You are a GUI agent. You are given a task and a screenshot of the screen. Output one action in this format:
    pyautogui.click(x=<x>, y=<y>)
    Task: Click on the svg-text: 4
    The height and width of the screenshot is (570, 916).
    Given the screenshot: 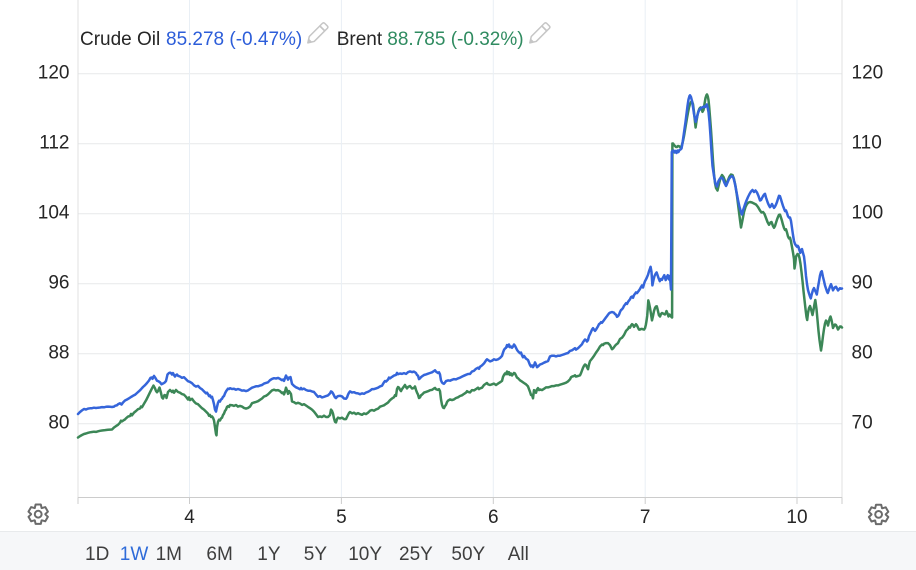 What is the action you would take?
    pyautogui.click(x=189, y=517)
    